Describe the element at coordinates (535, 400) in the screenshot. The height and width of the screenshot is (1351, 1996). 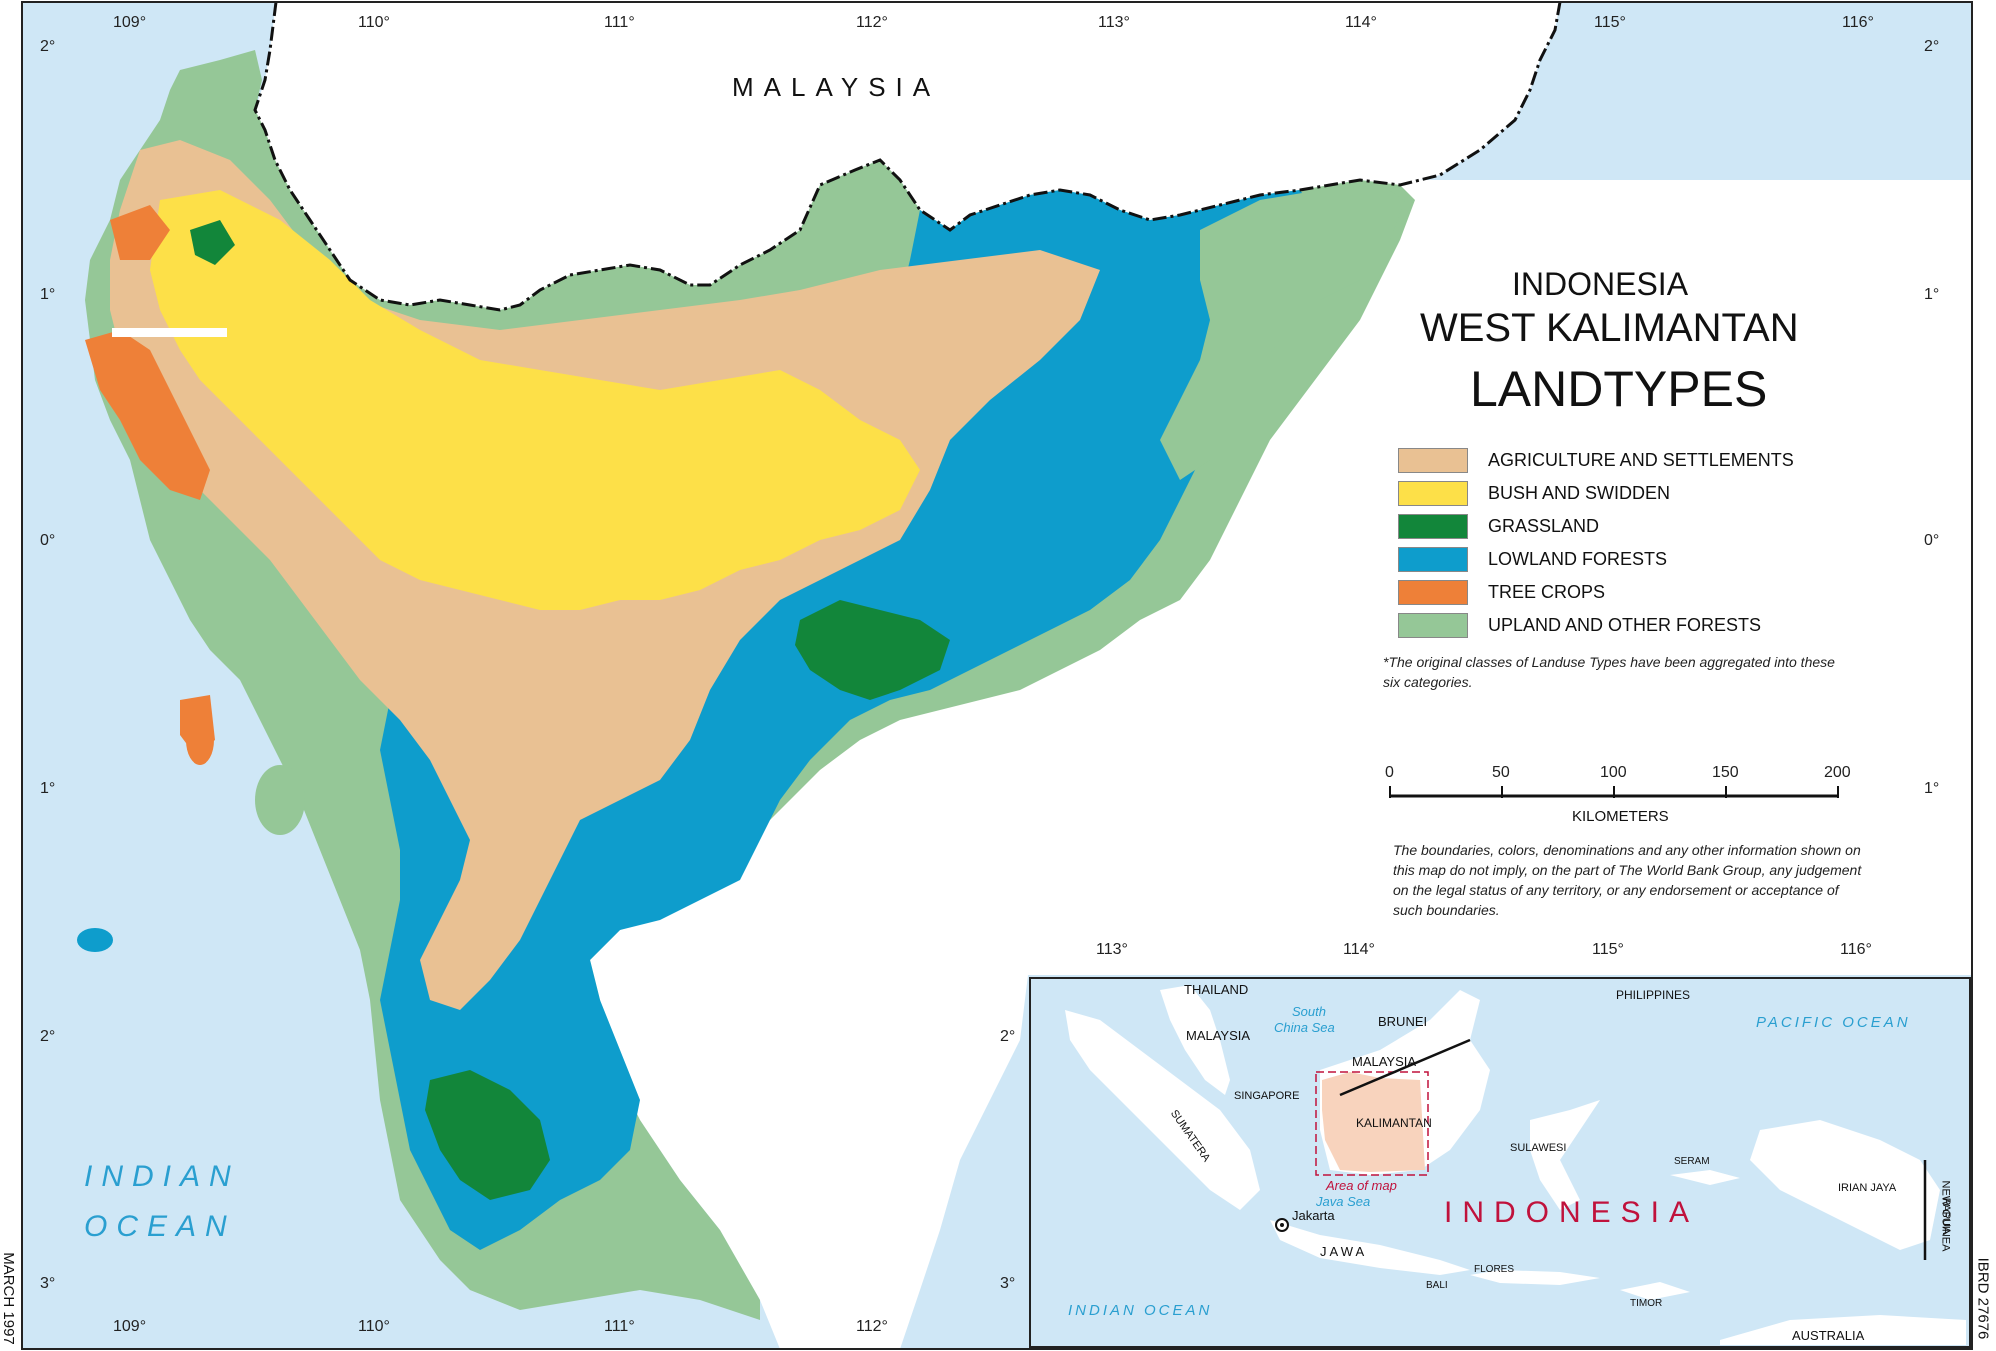
I see `bush-swidden` at that location.